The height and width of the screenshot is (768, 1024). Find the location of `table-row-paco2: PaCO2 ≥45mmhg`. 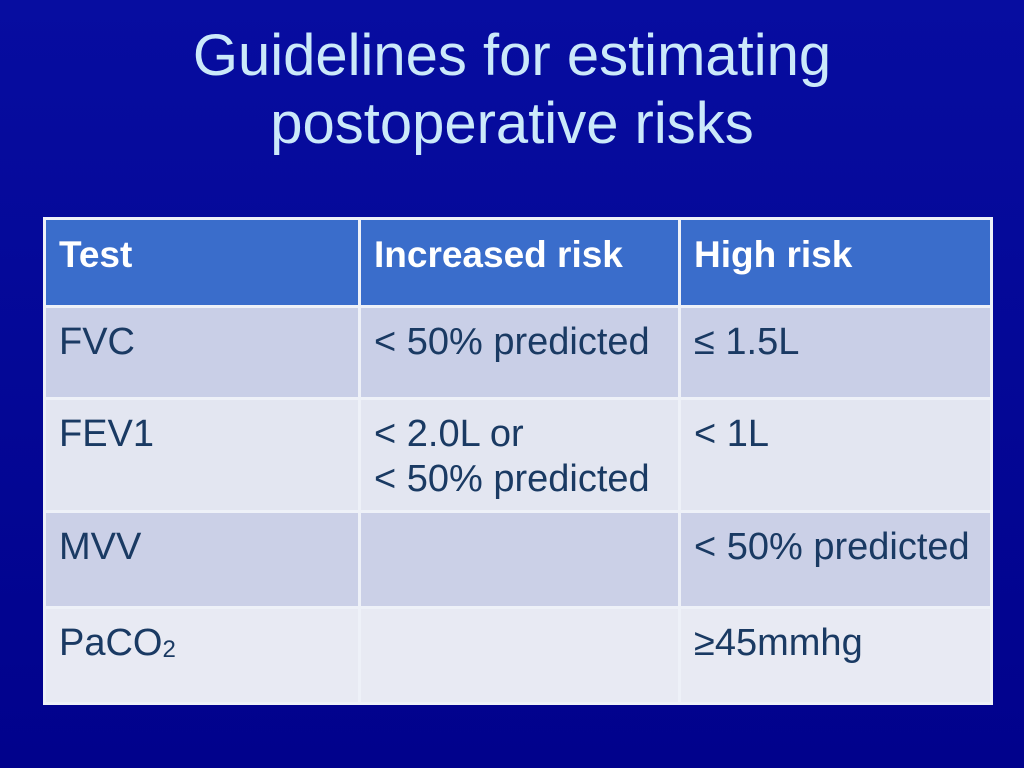

table-row-paco2: PaCO2 ≥45mmhg is located at coordinates (518, 655).